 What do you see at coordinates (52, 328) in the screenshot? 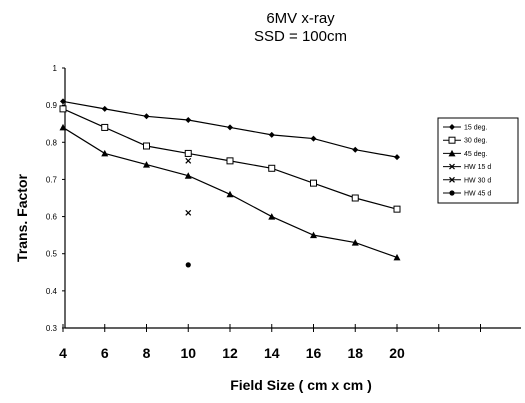
I see `y-tick-label: 0.3` at bounding box center [52, 328].